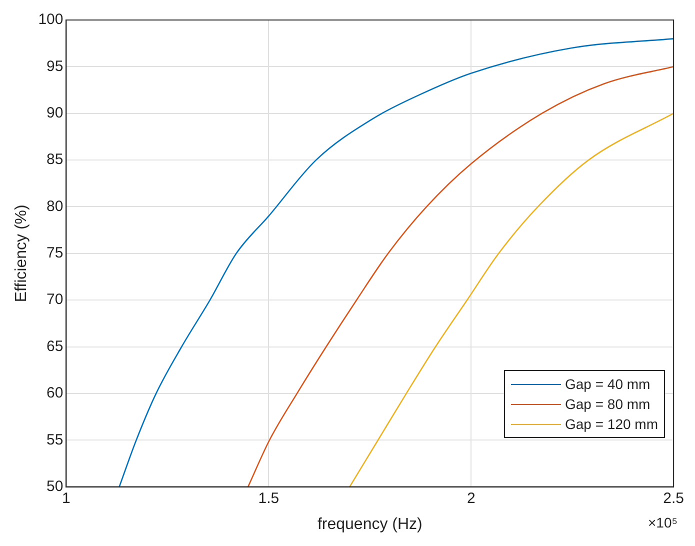 Image resolution: width=695 pixels, height=546 pixels. I want to click on y-tick-label: 55, so click(55, 439).